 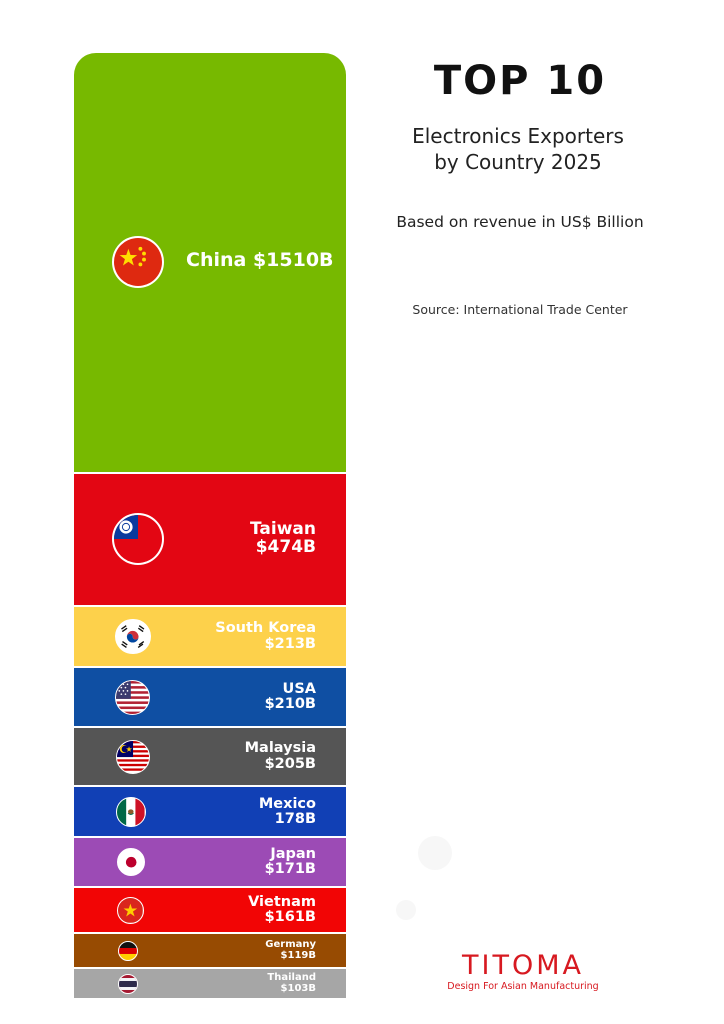 I want to click on export-value: $474B, so click(x=285, y=547).